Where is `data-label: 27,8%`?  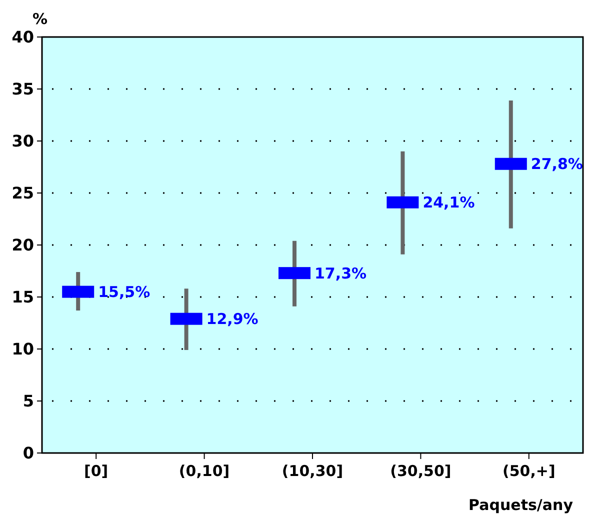
data-label: 27,8% is located at coordinates (556, 164).